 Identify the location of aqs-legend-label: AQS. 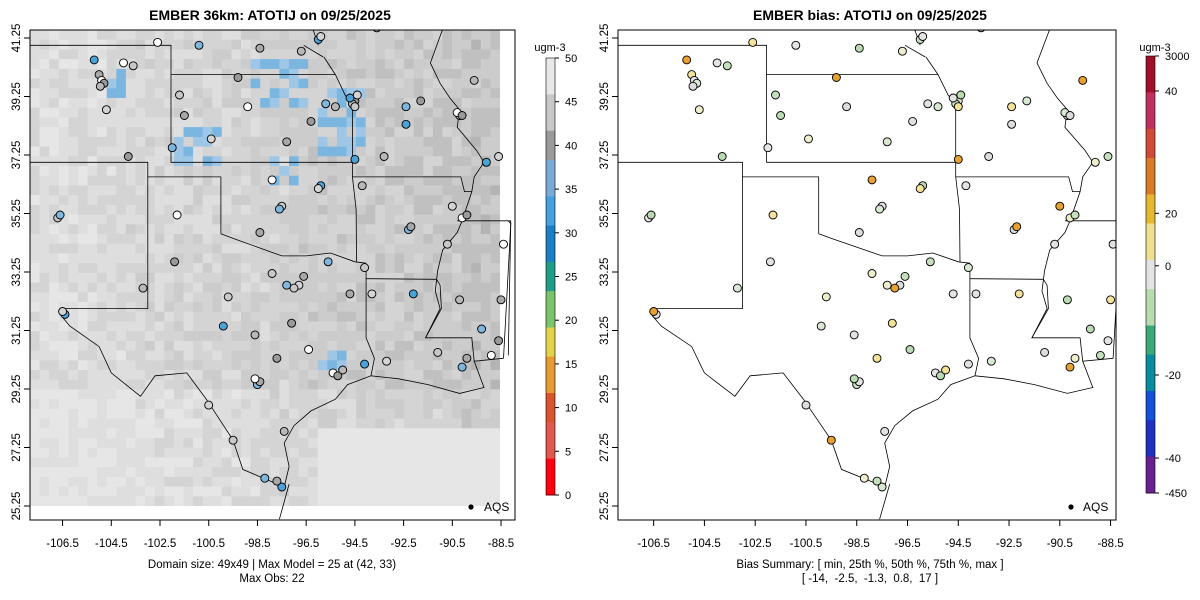
(1095, 507).